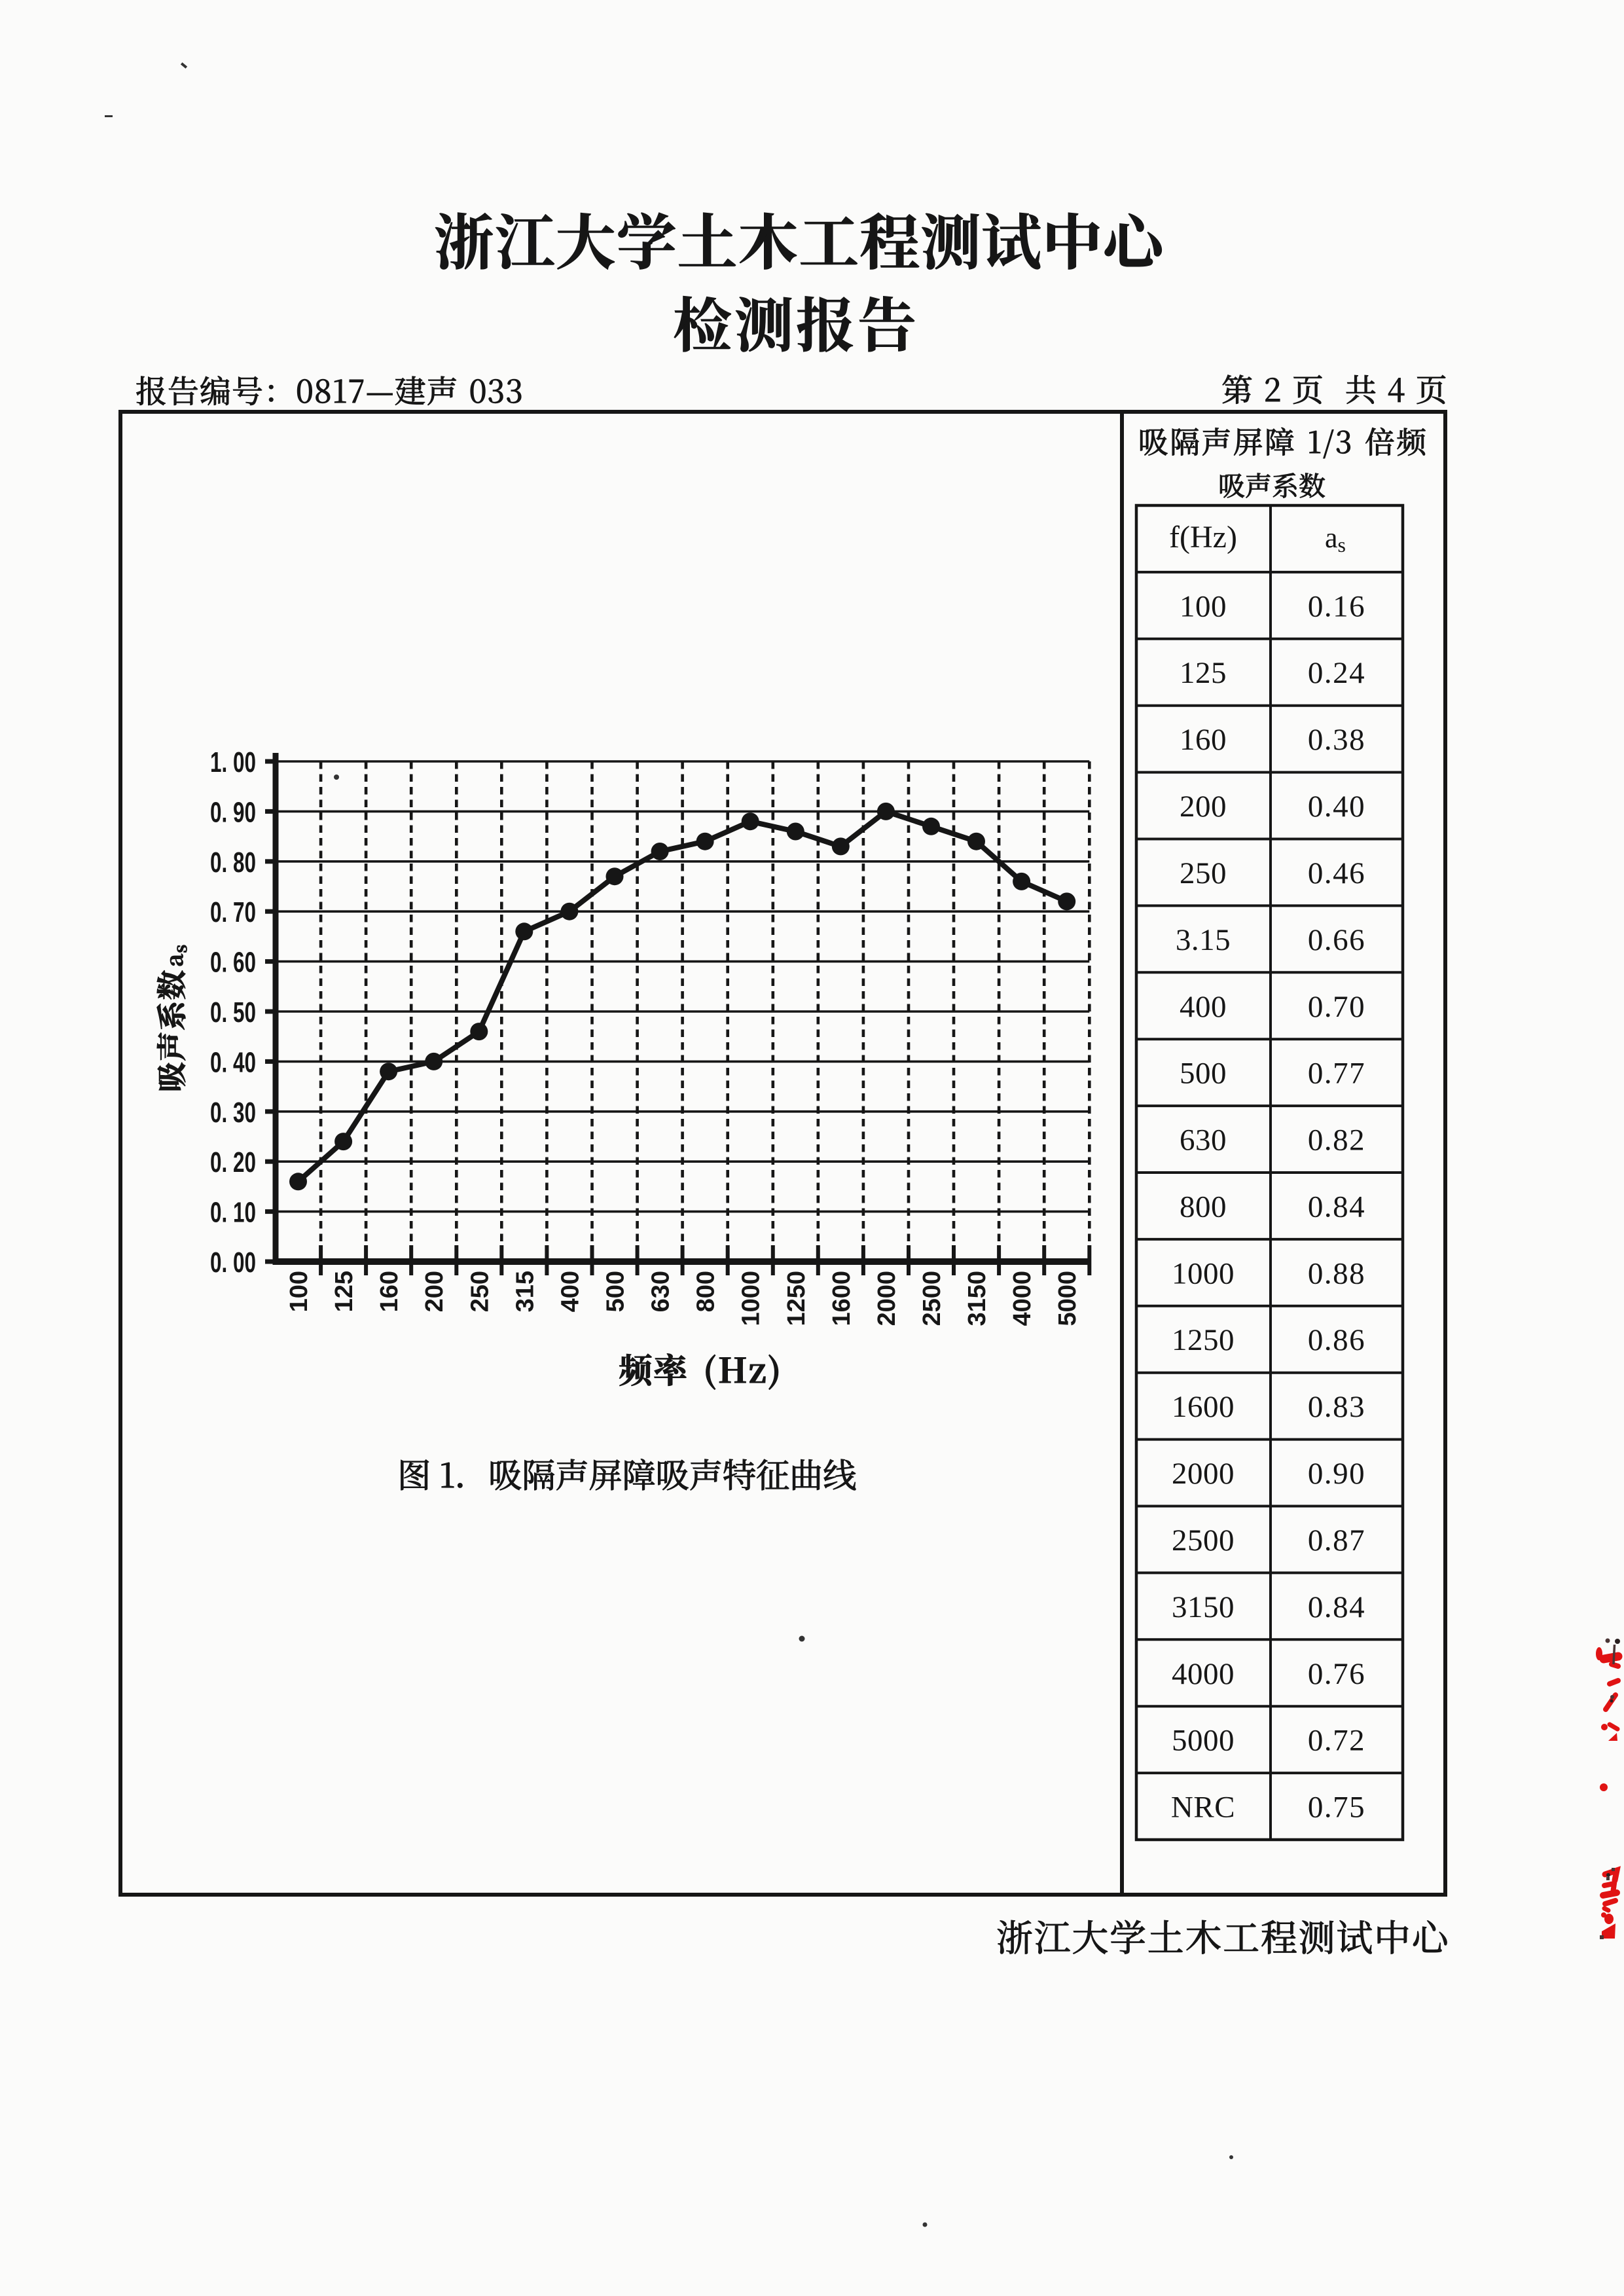 This screenshot has width=1624, height=2296. What do you see at coordinates (525, 1291) in the screenshot?
I see `svg-text: 315` at bounding box center [525, 1291].